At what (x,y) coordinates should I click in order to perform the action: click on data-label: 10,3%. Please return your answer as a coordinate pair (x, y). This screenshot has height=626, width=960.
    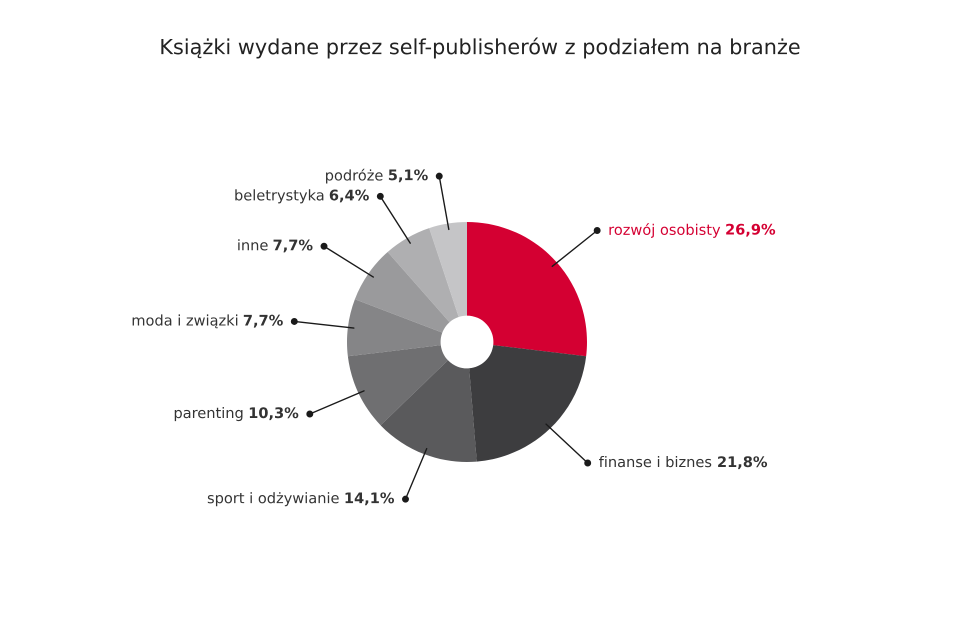
    Looking at the image, I should click on (274, 413).